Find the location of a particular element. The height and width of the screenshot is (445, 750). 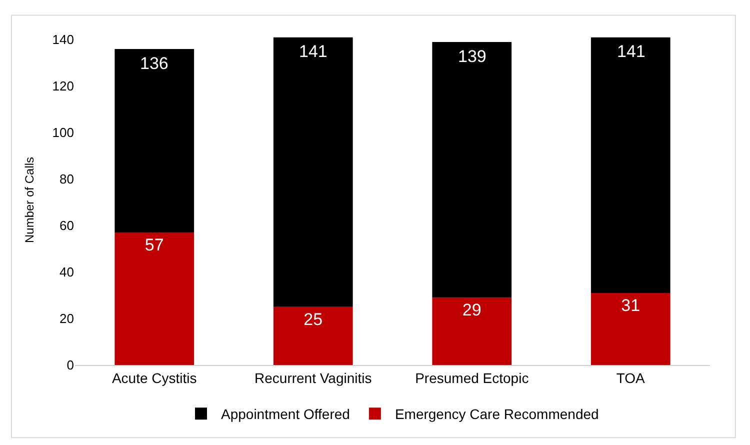

y-tick-label: 0 is located at coordinates (70, 365).